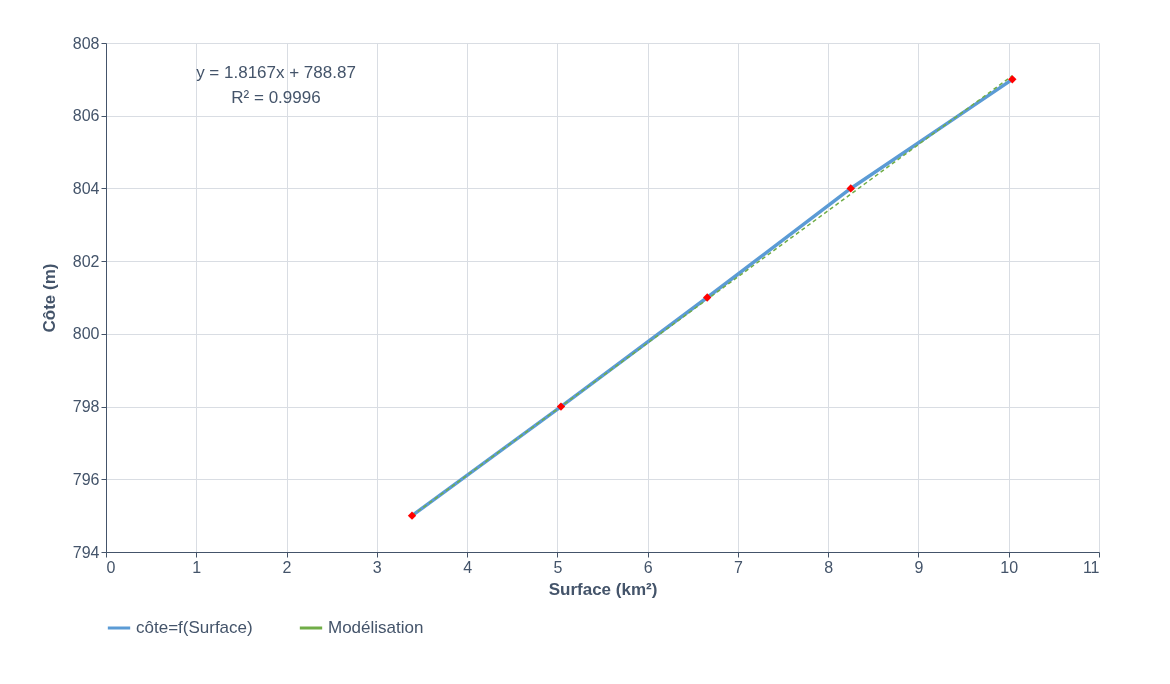 The image size is (1170, 684). I want to click on legend-label: côte=f(Surface), so click(194, 627).